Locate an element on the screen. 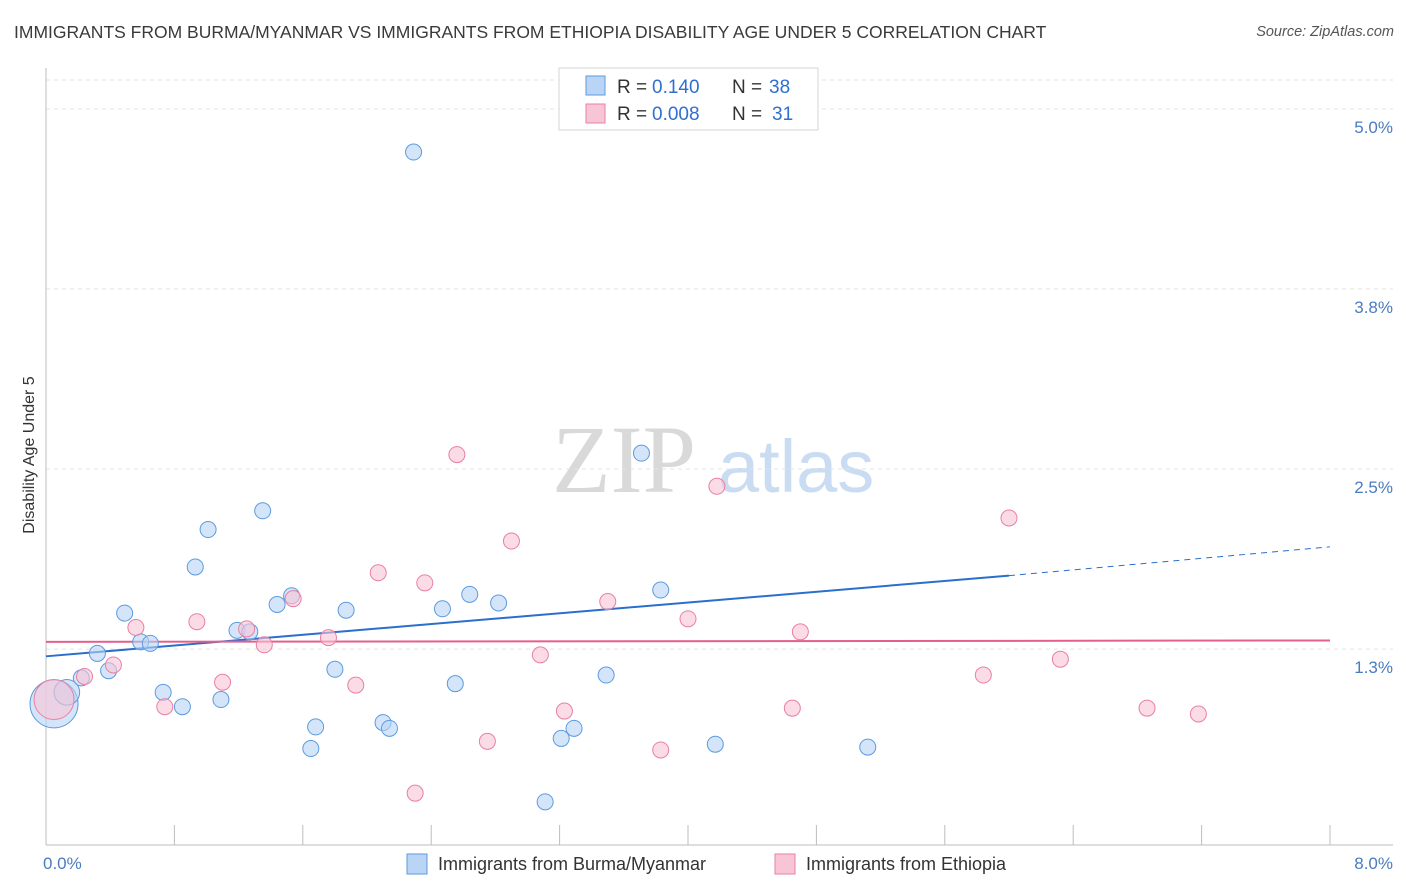  legend-n-label-2: N = is located at coordinates (747, 114).